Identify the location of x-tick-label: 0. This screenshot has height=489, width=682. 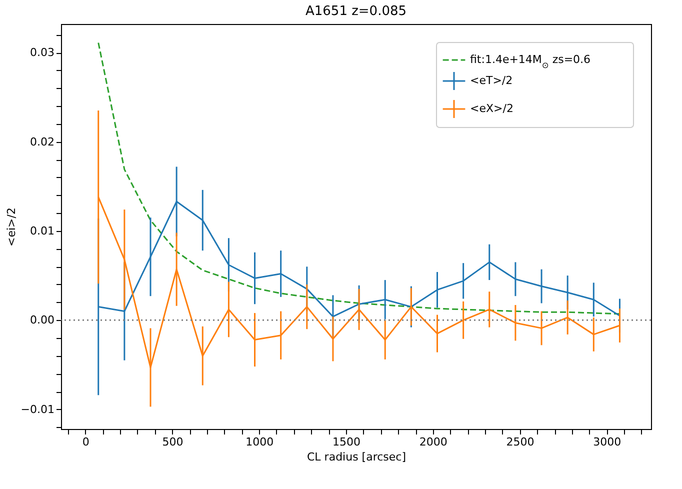
(86, 442).